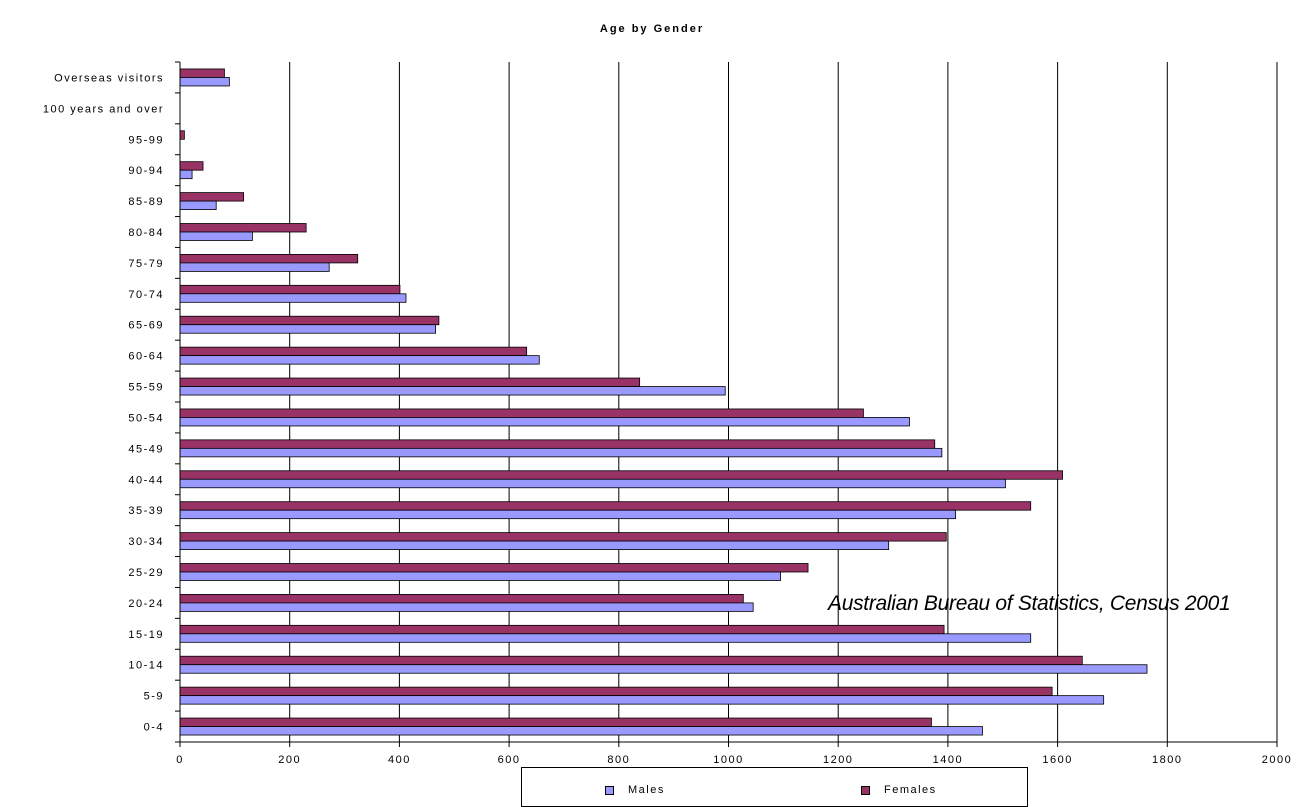 This screenshot has width=1304, height=807. I want to click on category-label: 20-24, so click(146, 604).